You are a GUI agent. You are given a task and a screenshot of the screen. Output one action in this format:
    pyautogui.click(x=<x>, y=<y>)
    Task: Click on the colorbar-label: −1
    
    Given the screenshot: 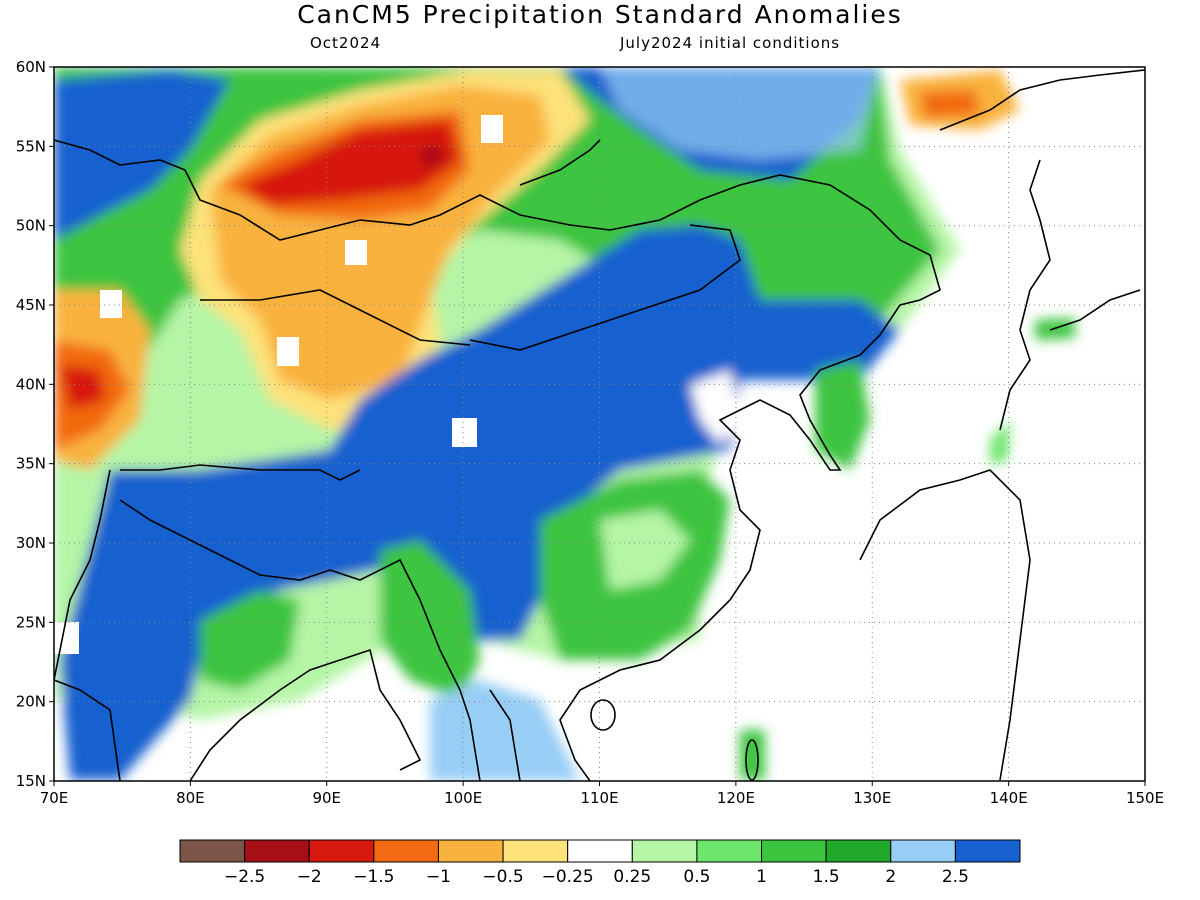 What is the action you would take?
    pyautogui.click(x=438, y=877)
    